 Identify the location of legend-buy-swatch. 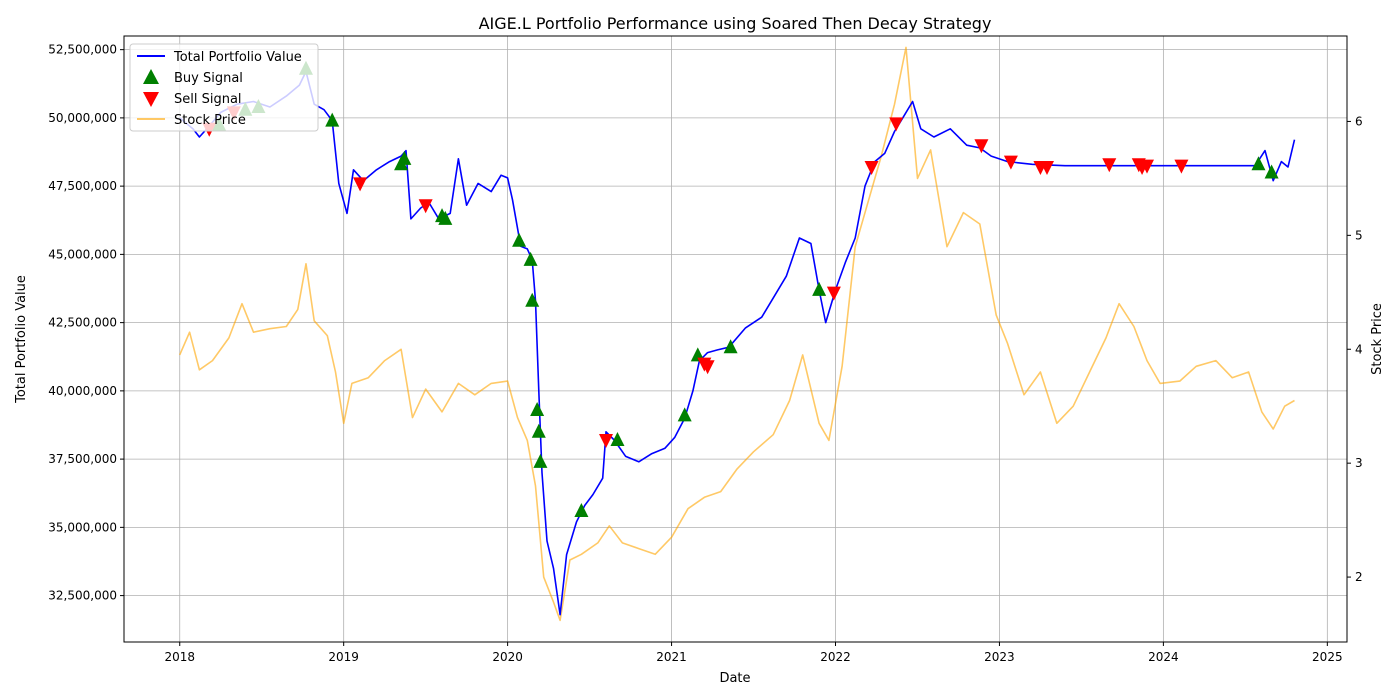
(151, 76).